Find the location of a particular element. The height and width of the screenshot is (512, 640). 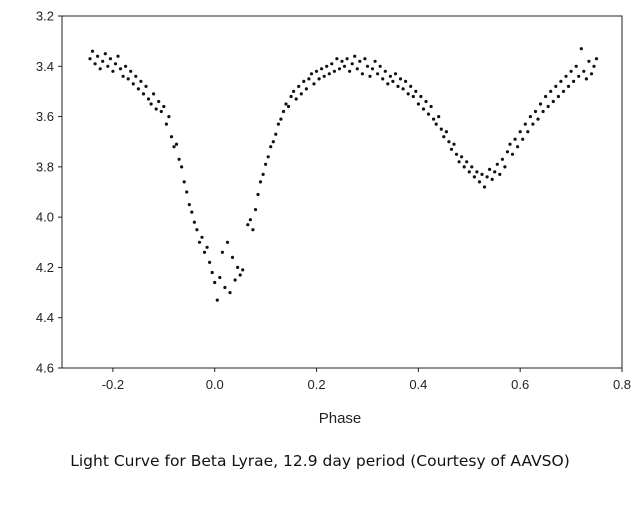

y-tick-label: 3.4 is located at coordinates (45, 66).